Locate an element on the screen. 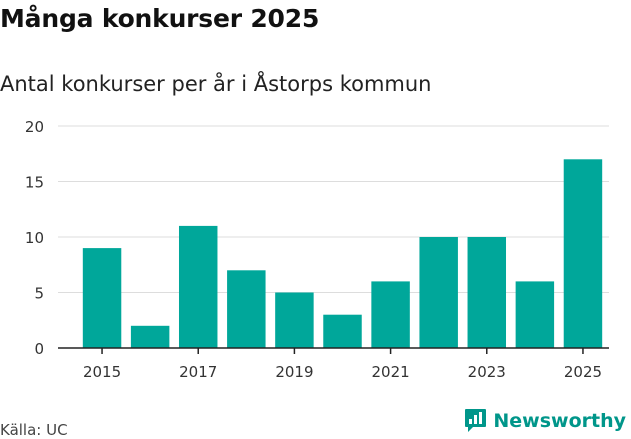  bar-2019 is located at coordinates (294, 320).